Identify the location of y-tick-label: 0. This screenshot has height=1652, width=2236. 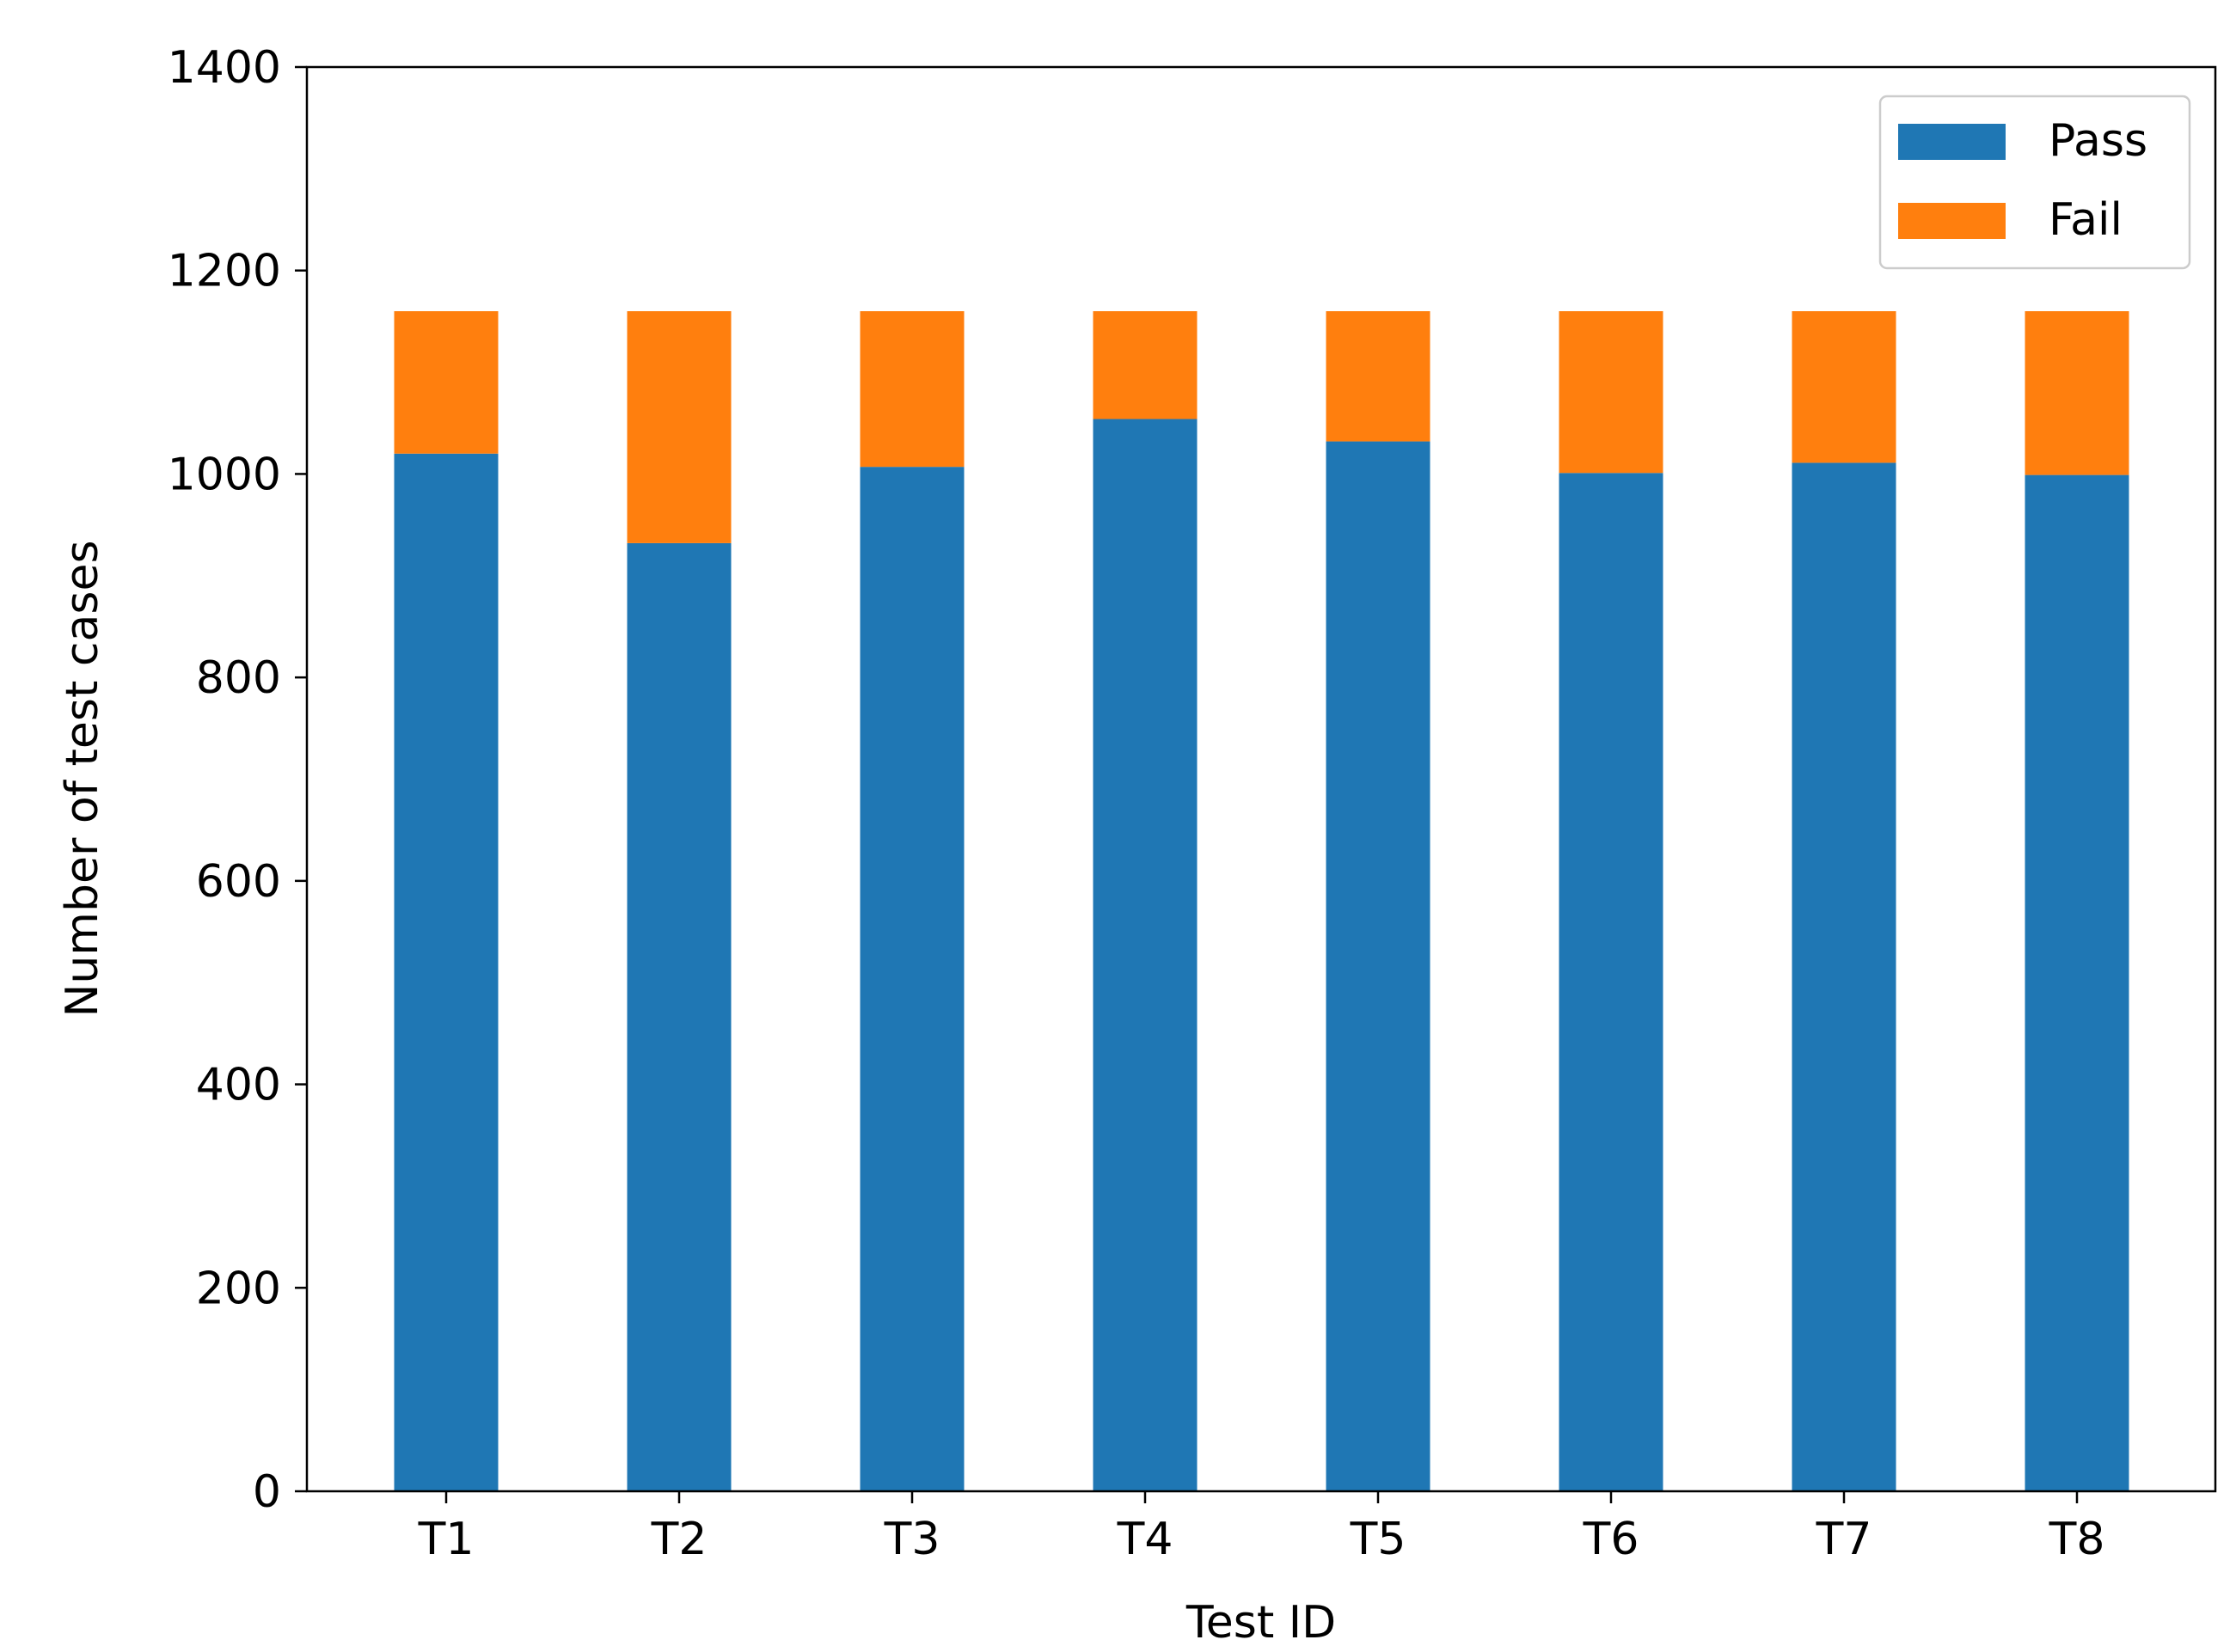
(267, 1492).